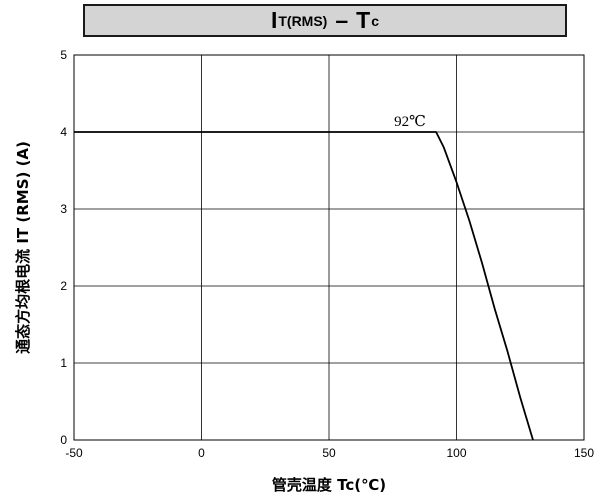 This screenshot has width=601, height=499. Describe the element at coordinates (329, 485) in the screenshot. I see `x-axis-label: 管壳温度 Tc(℃)` at that location.